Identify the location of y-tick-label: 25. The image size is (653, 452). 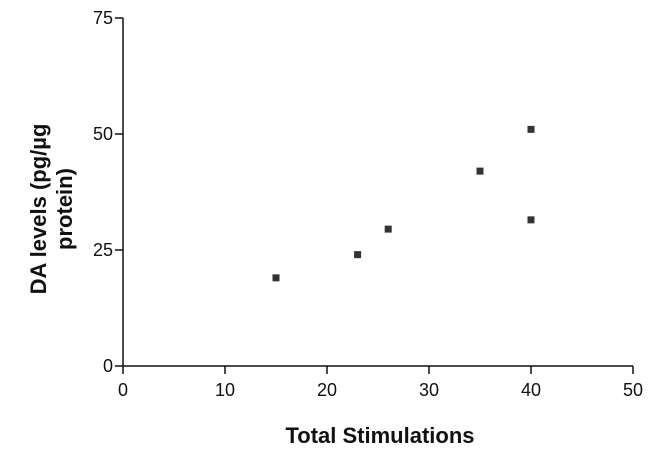
(103, 250).